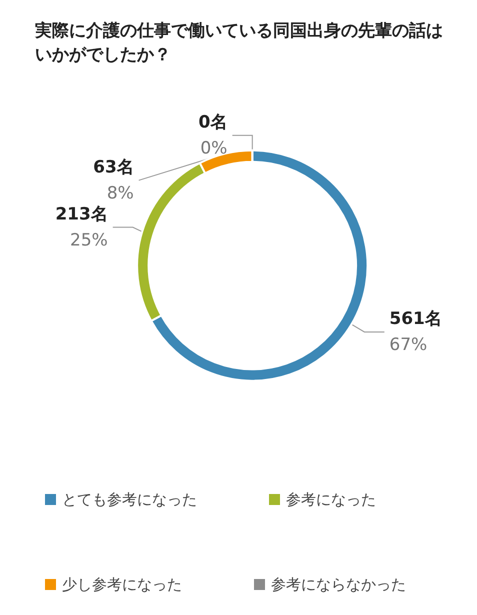 The image size is (477, 615). What do you see at coordinates (213, 135) in the screenshot?
I see `text: 0名 0%` at bounding box center [213, 135].